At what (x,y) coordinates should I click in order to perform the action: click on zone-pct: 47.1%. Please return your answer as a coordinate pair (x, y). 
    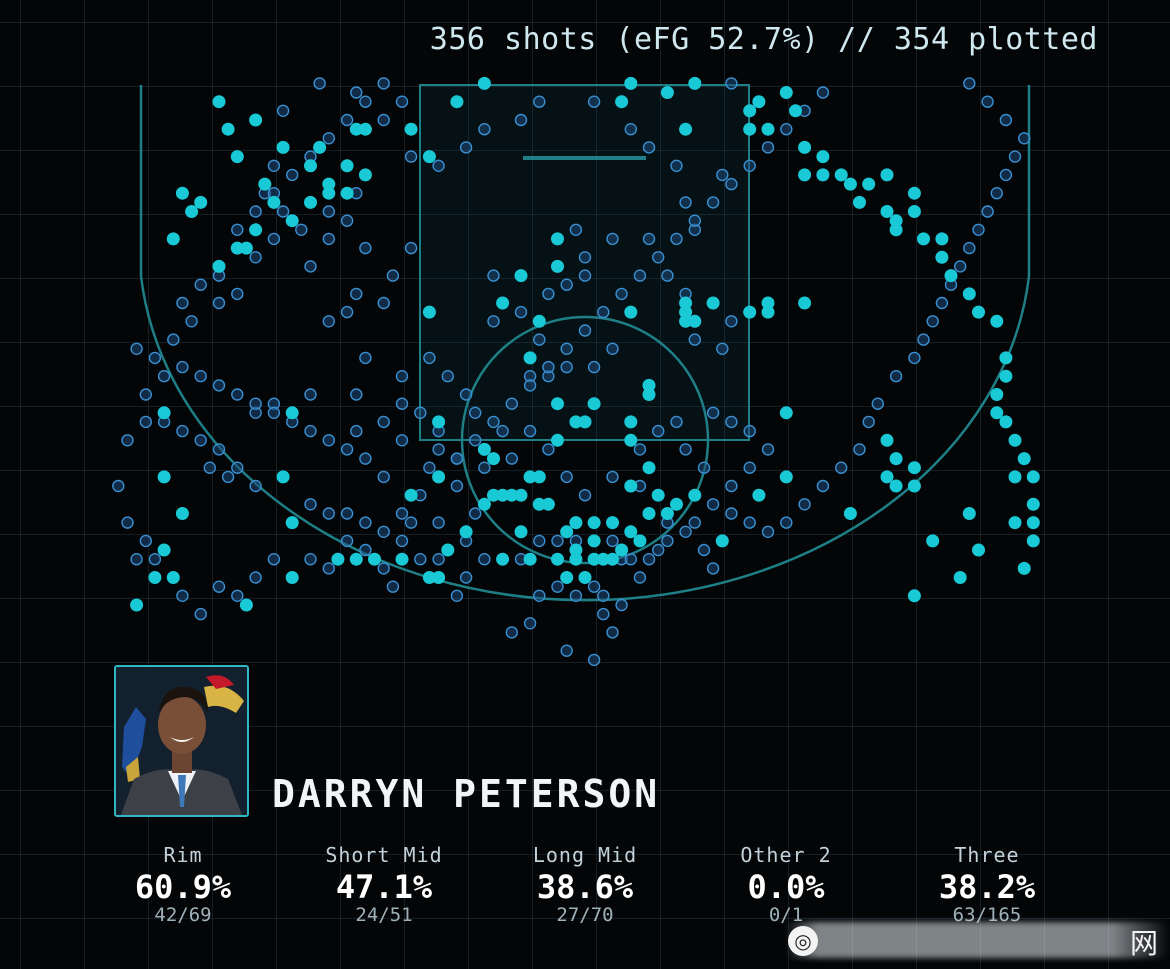
    Looking at the image, I should click on (384, 887).